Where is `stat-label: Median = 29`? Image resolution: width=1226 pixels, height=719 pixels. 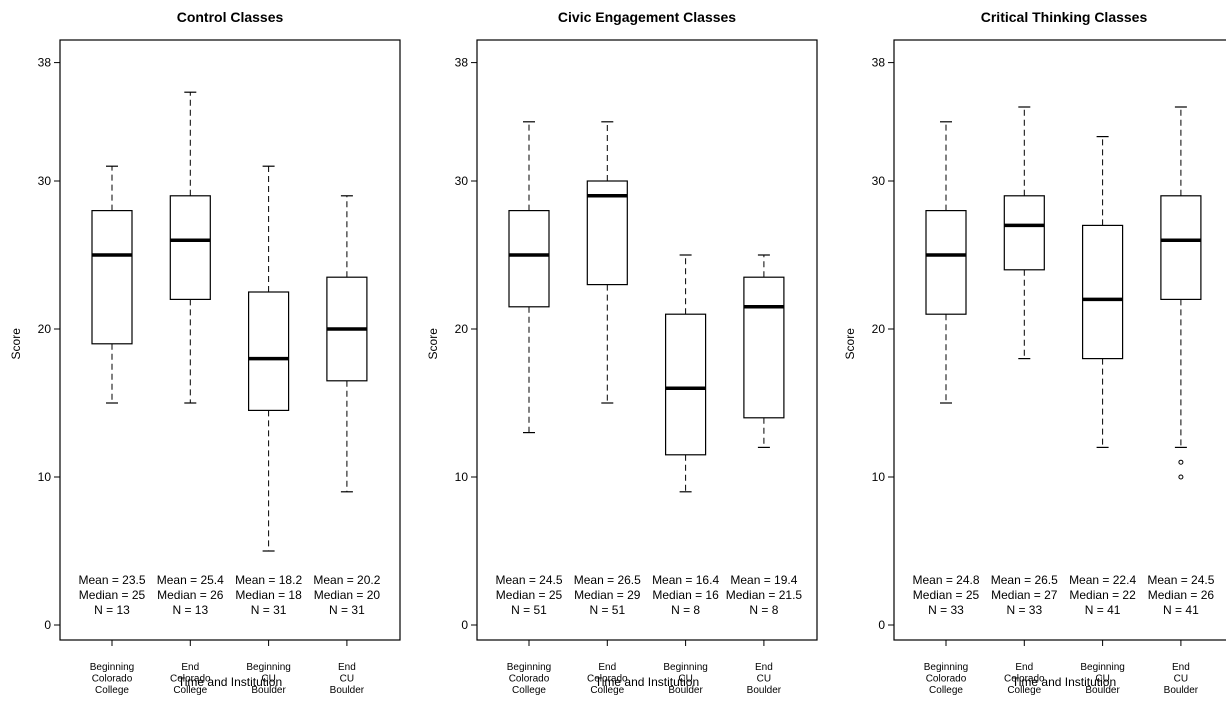 stat-label: Median = 29 is located at coordinates (607, 595).